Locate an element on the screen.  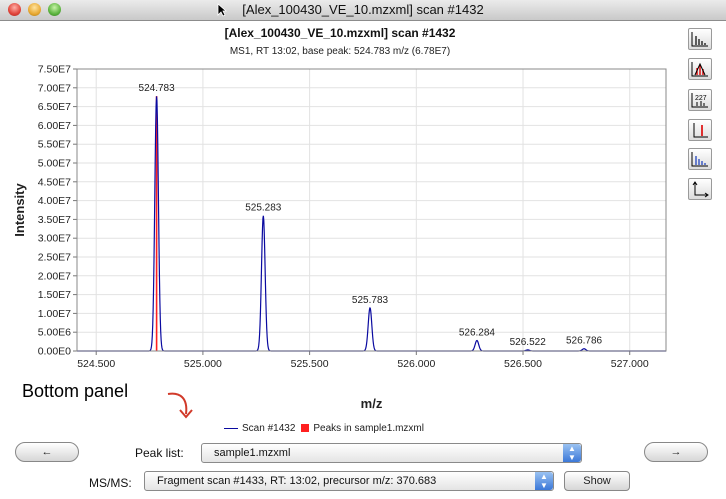
minimize-window-button is located at coordinates (34, 9).